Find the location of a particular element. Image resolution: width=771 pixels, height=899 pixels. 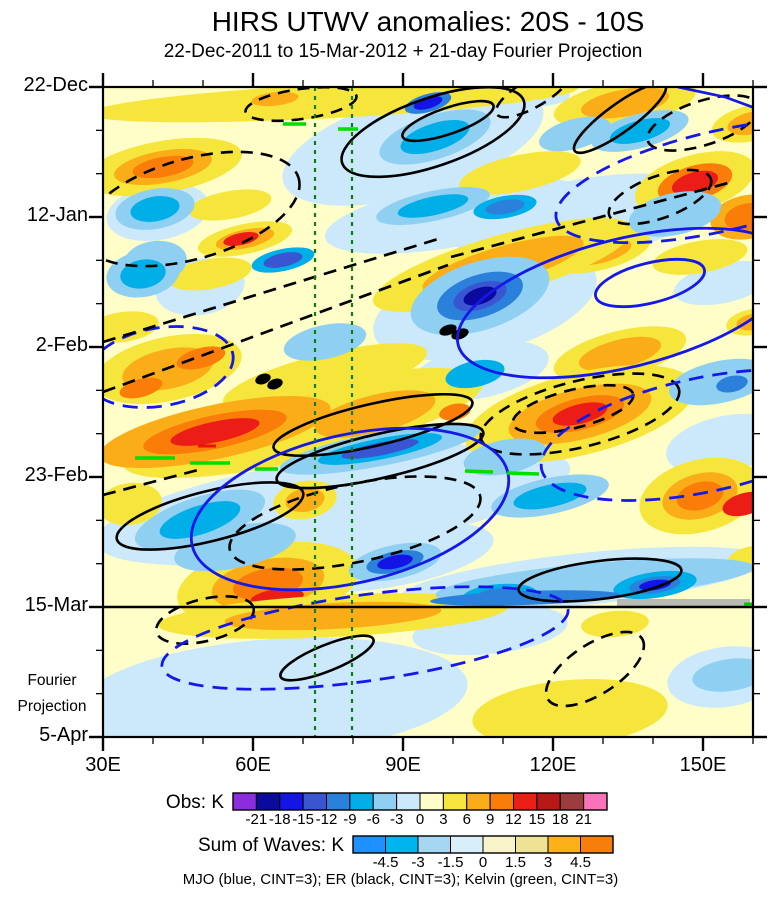

obs-colorbar-label: Obs: K is located at coordinates (194, 802).